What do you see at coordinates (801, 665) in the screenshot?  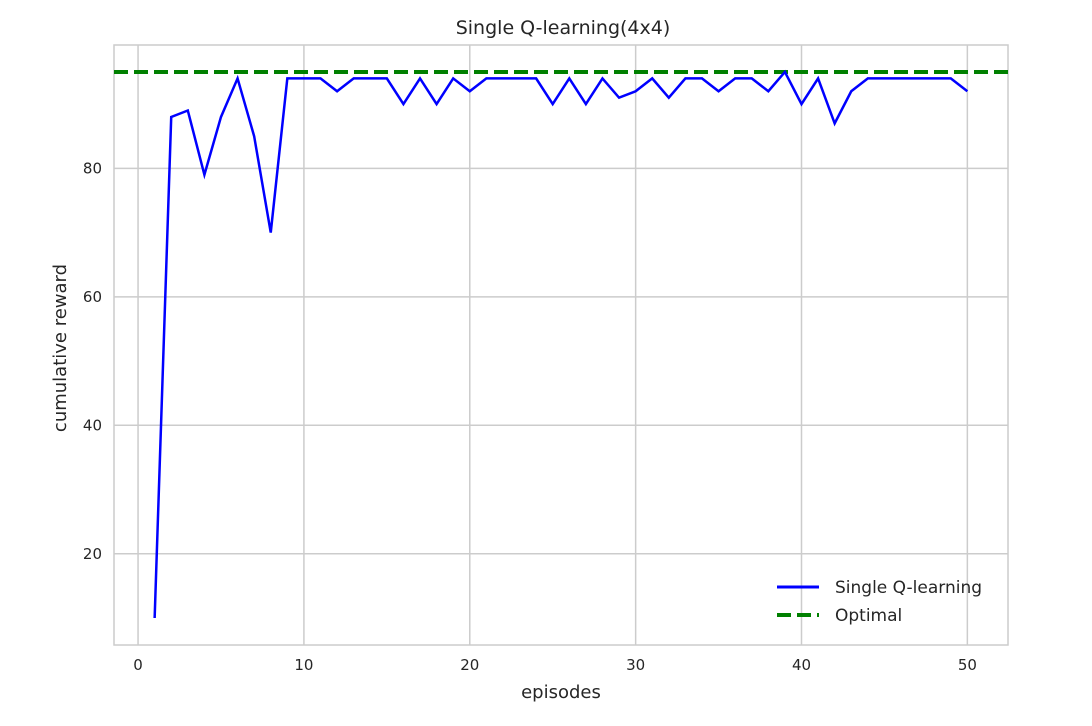 I see `x-tick-label: 40` at bounding box center [801, 665].